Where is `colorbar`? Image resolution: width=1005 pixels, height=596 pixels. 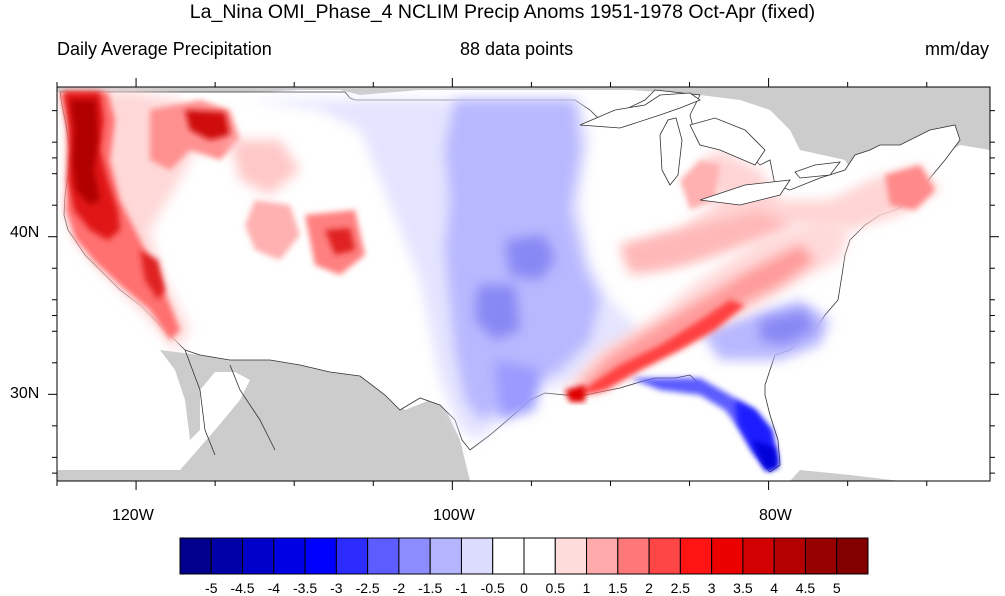 colorbar is located at coordinates (524, 556).